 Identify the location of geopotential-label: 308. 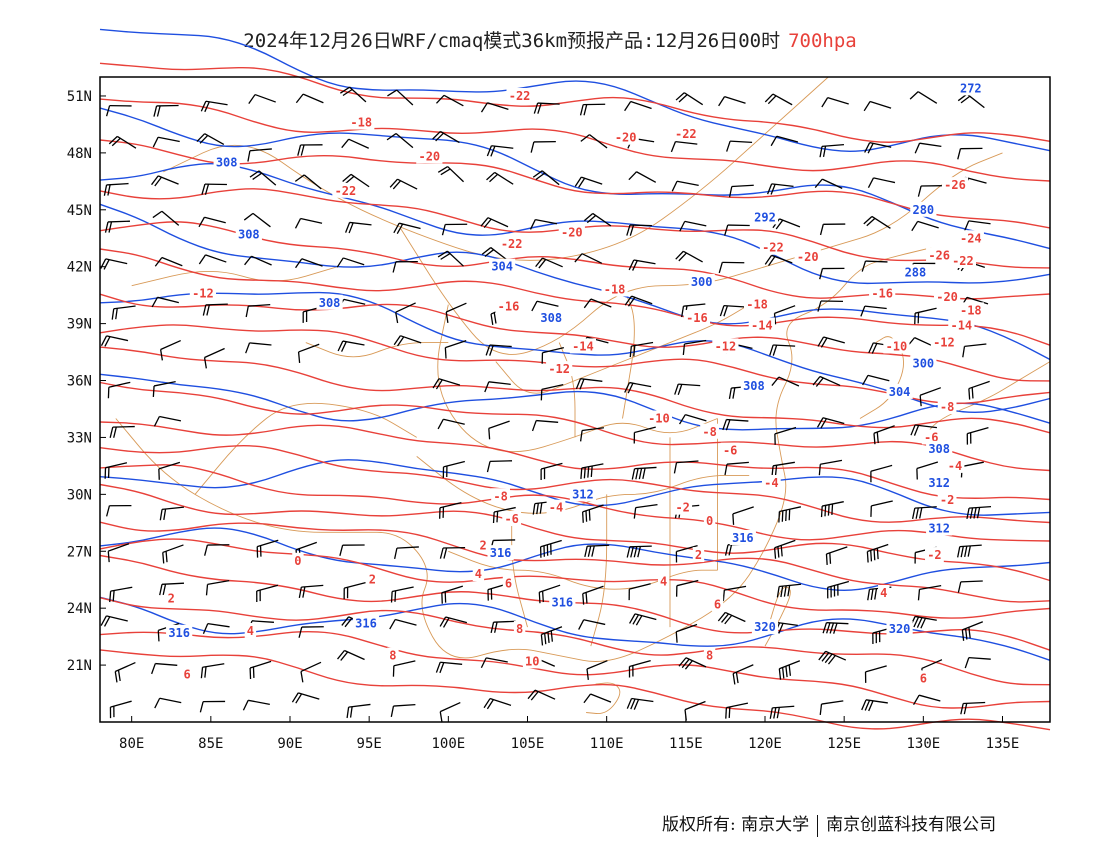
(330, 303).